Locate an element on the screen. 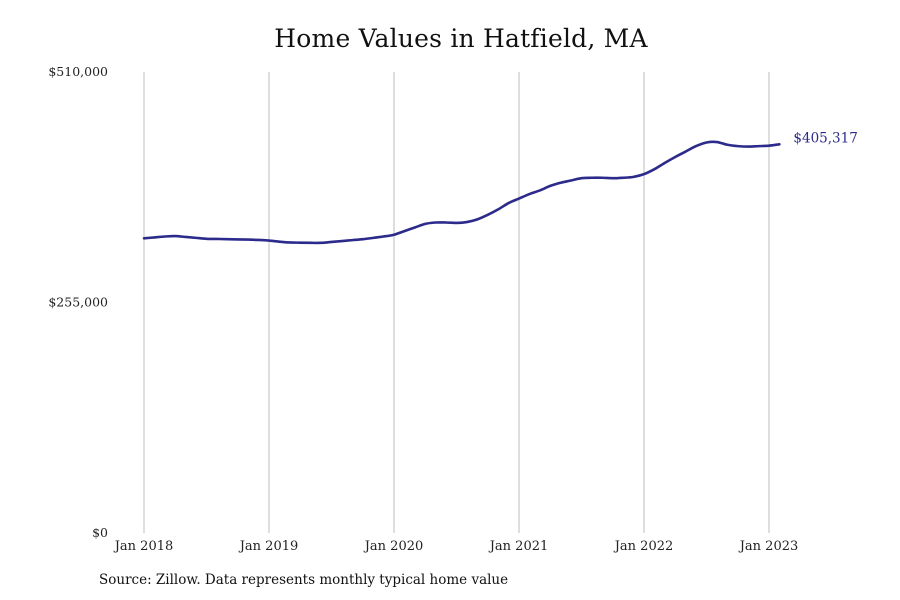  x-tick-label: Jan 2019 is located at coordinates (268, 546).